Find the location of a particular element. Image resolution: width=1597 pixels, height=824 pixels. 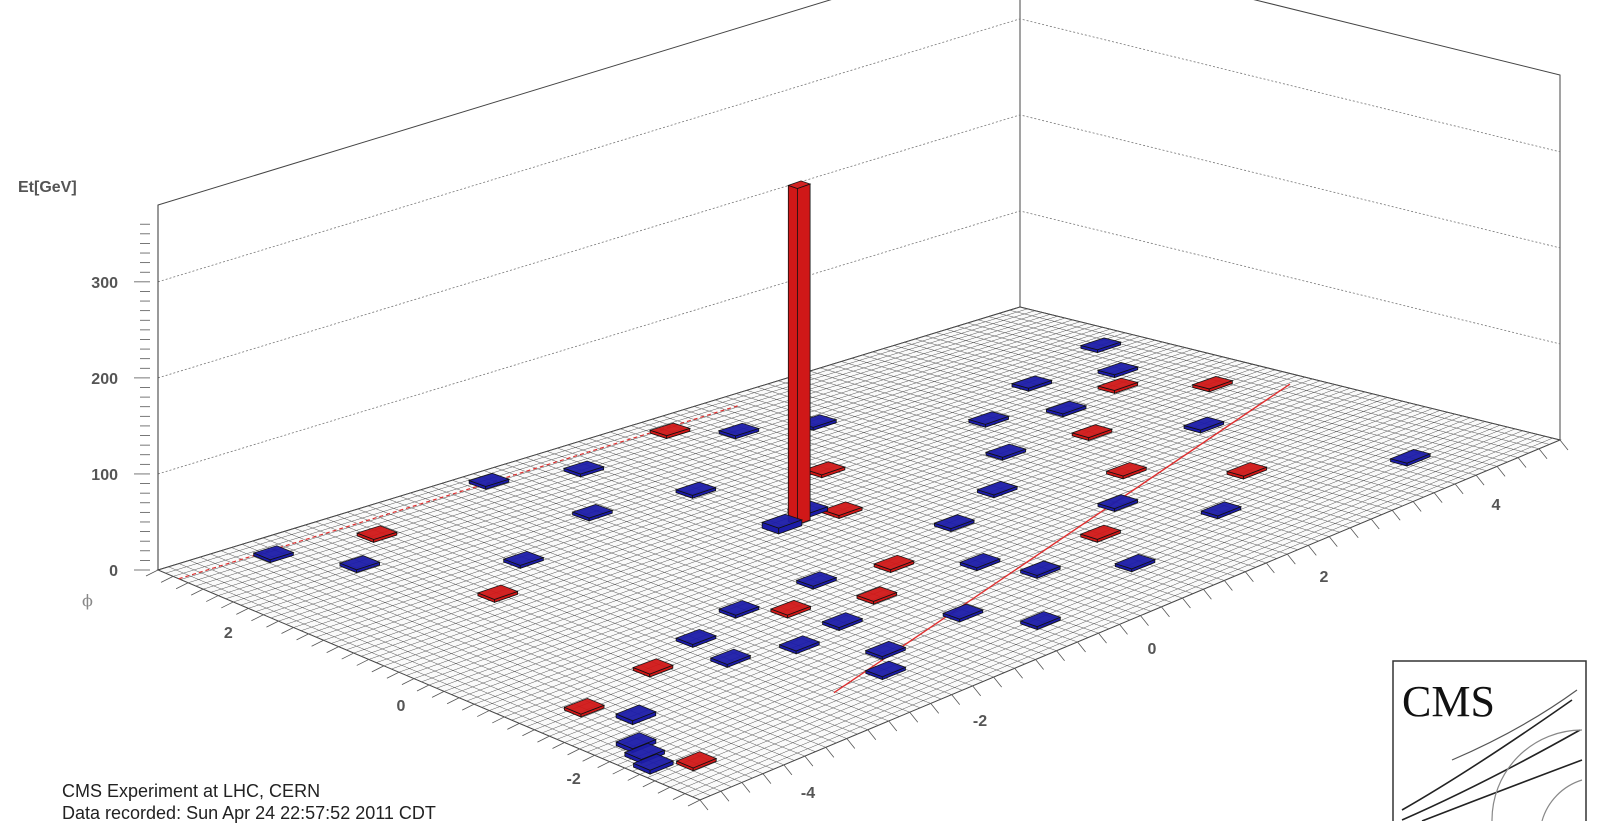

eta-tick-label: 4 is located at coordinates (1496, 505).